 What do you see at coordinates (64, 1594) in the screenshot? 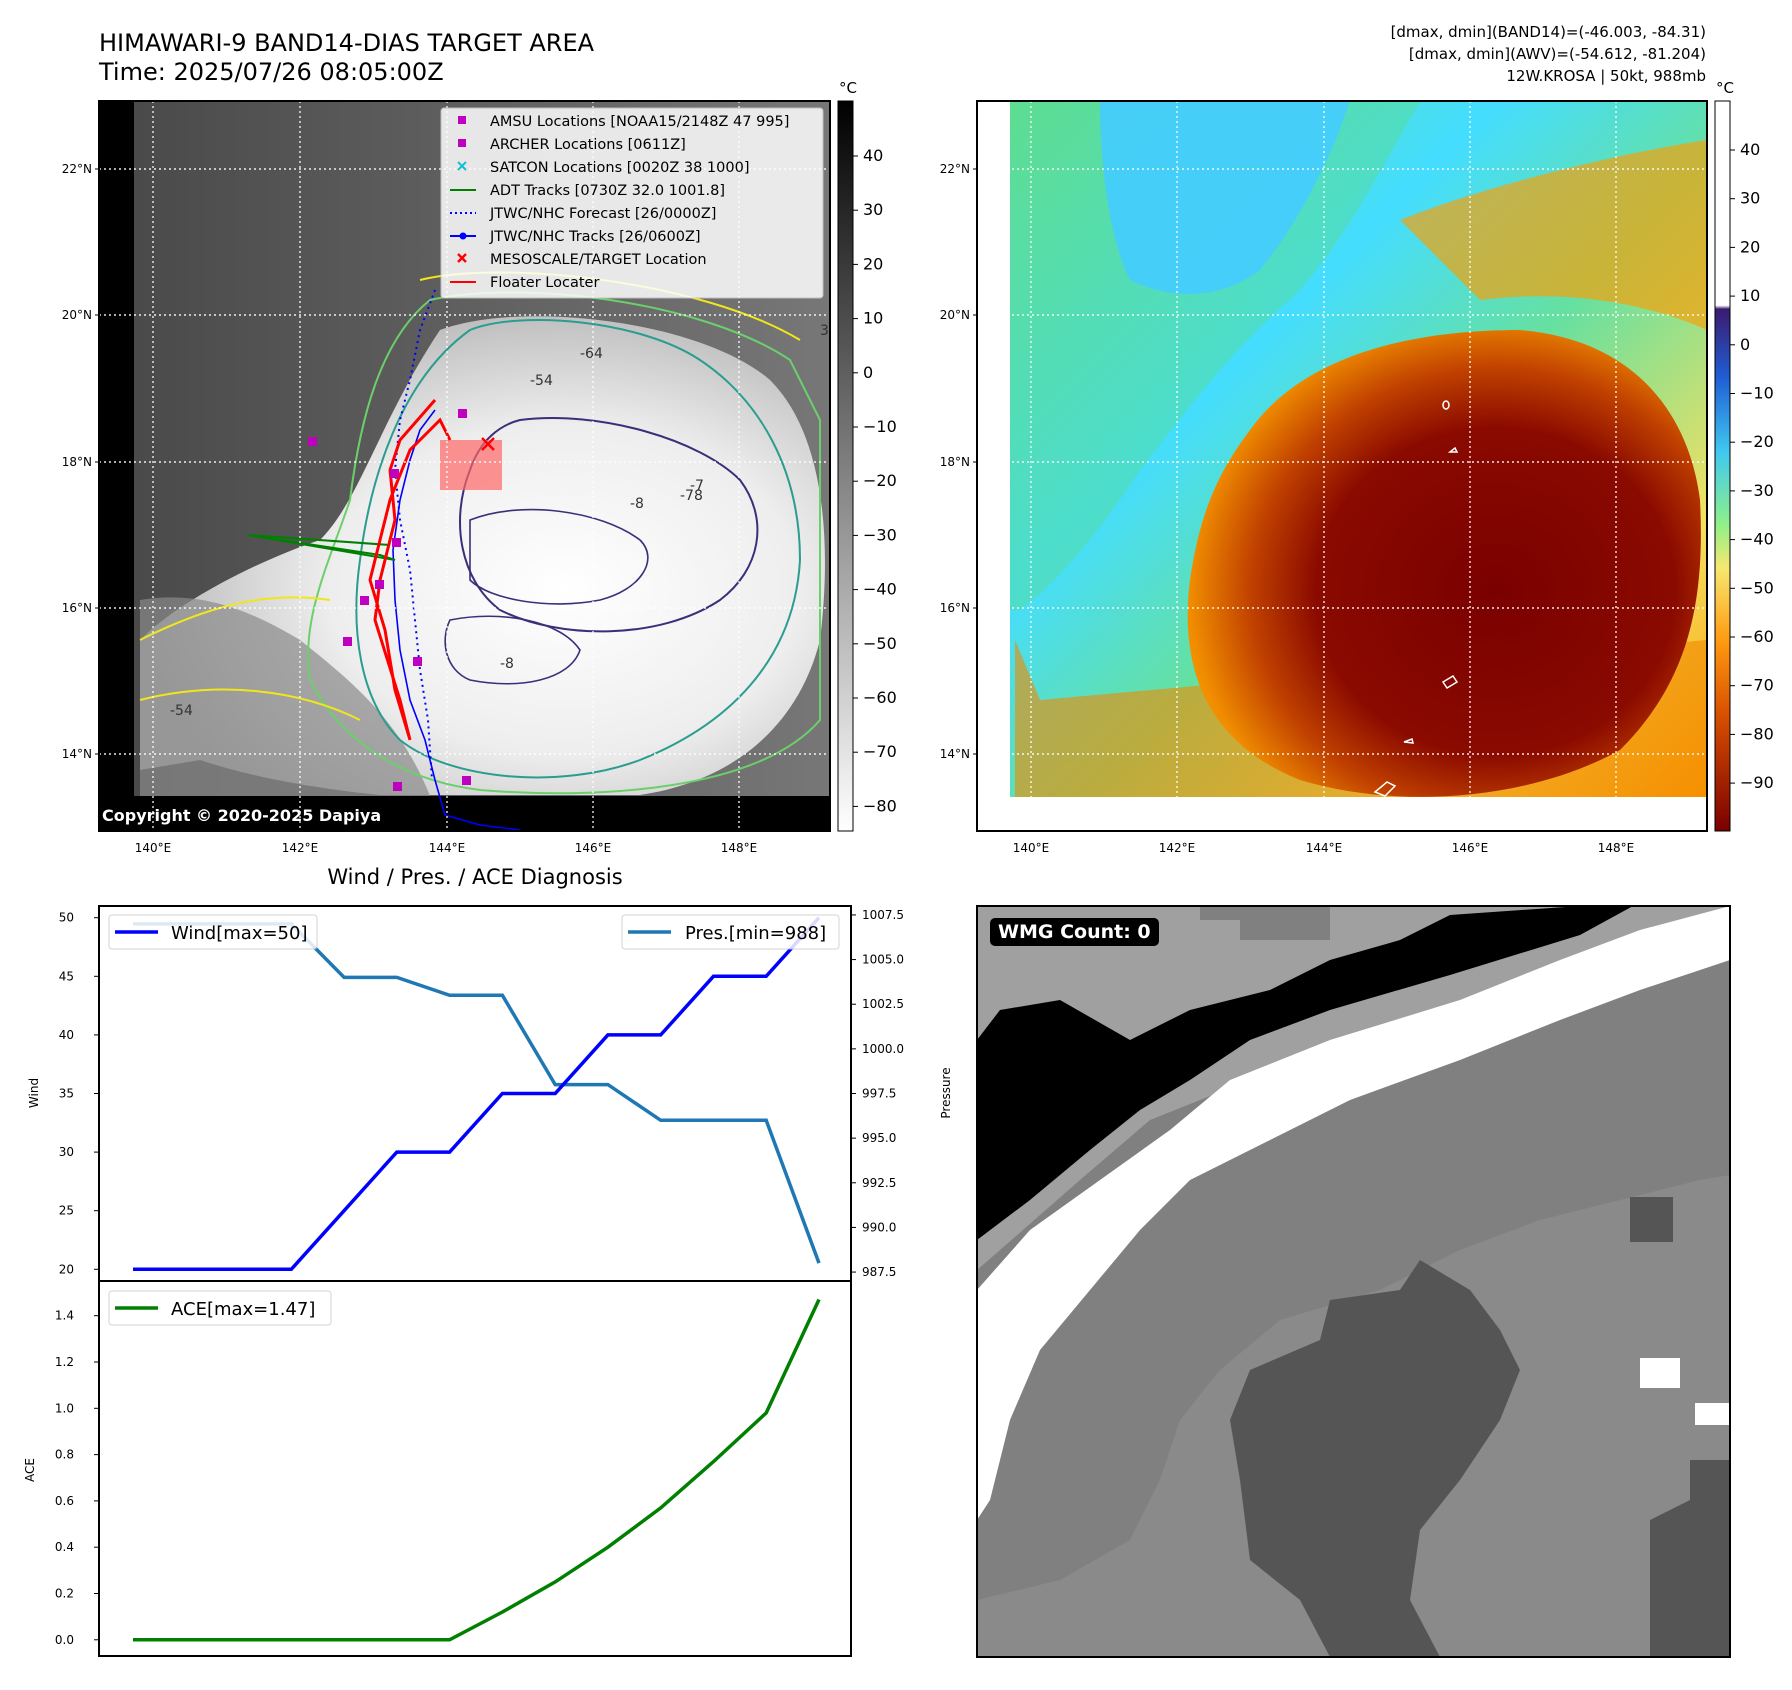
I see `axis-tick-label: 0.2` at bounding box center [64, 1594].